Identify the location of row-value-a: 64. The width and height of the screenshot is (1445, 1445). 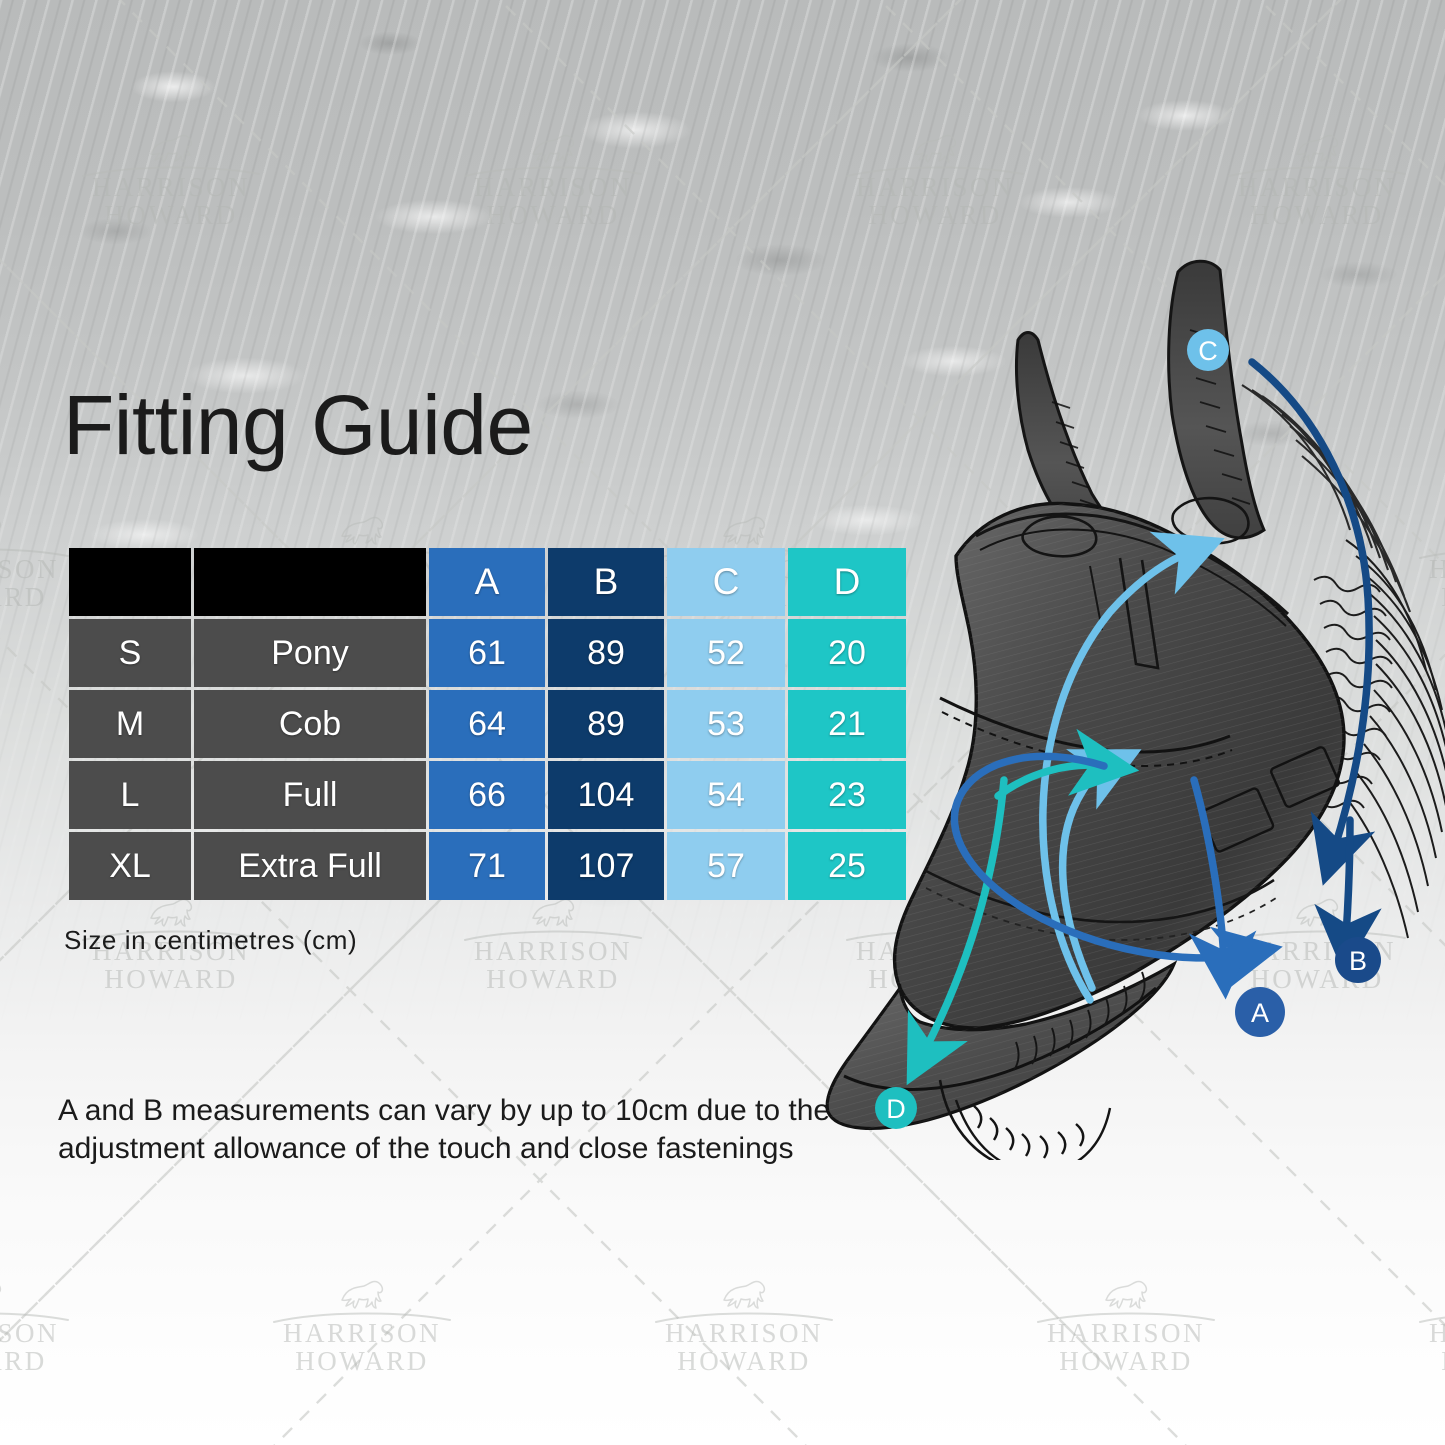
(487, 724).